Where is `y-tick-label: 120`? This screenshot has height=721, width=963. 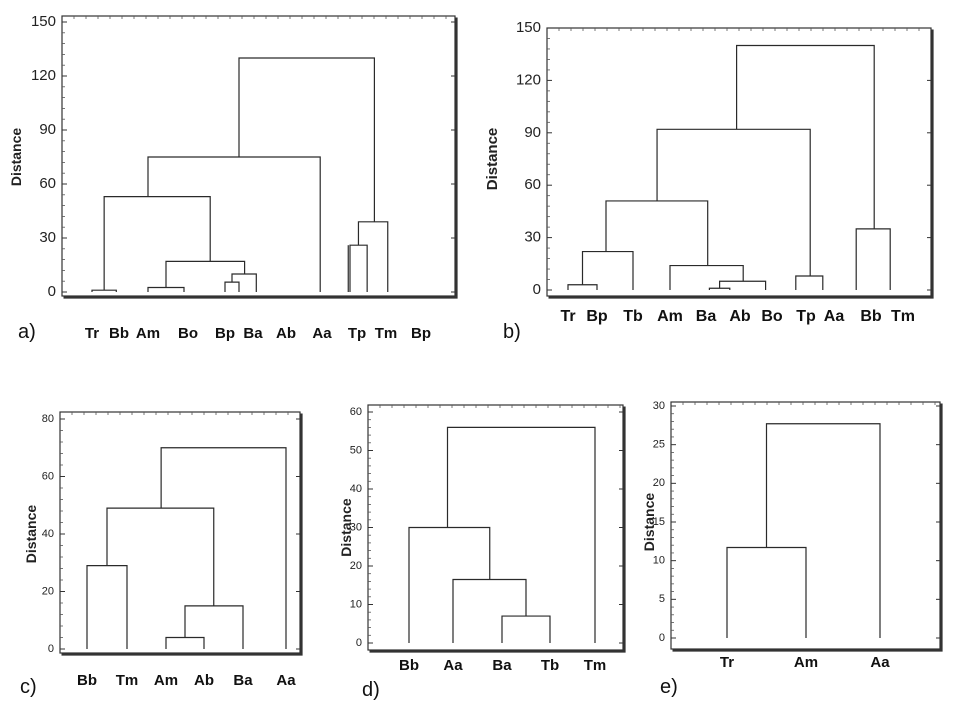 y-tick-label: 120 is located at coordinates (43, 75).